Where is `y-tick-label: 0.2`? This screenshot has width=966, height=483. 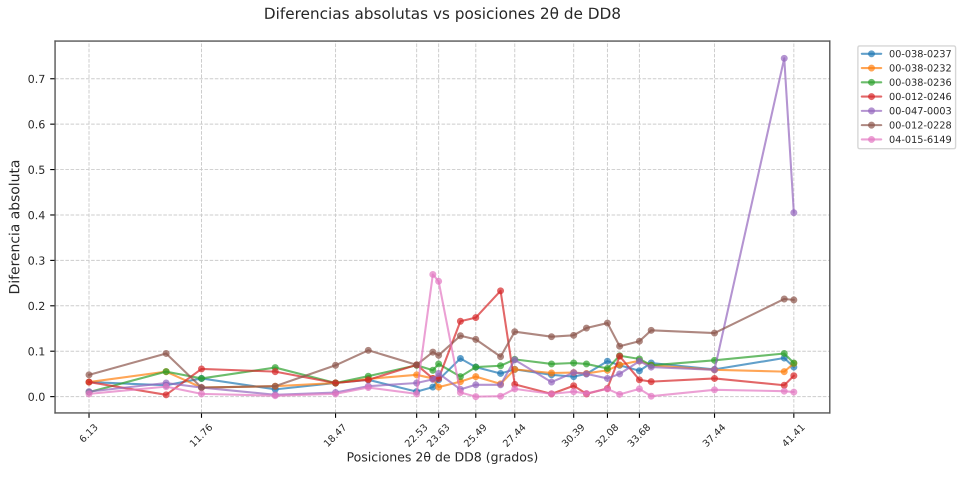
y-tick-label: 0.2 is located at coordinates (36, 306).